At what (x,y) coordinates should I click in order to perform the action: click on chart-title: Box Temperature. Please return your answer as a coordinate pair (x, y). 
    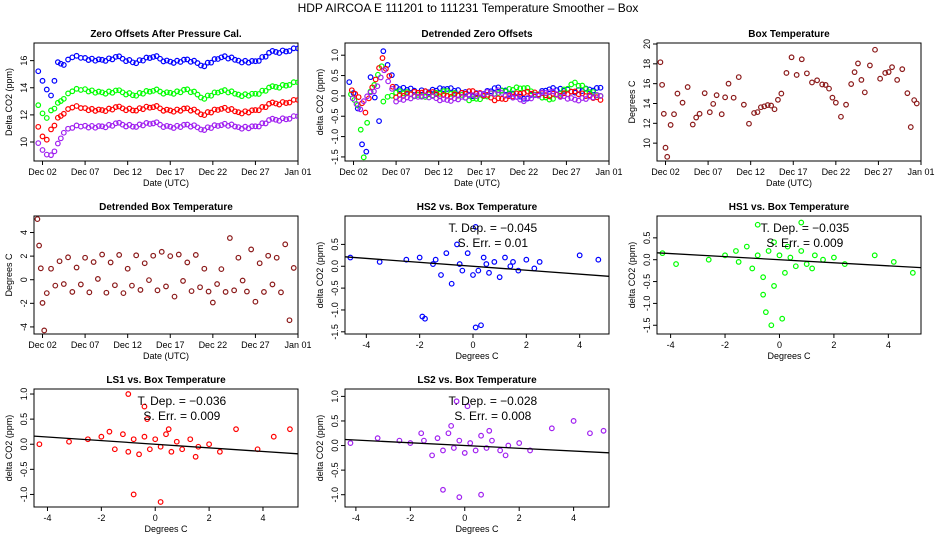
    Looking at the image, I should click on (789, 34).